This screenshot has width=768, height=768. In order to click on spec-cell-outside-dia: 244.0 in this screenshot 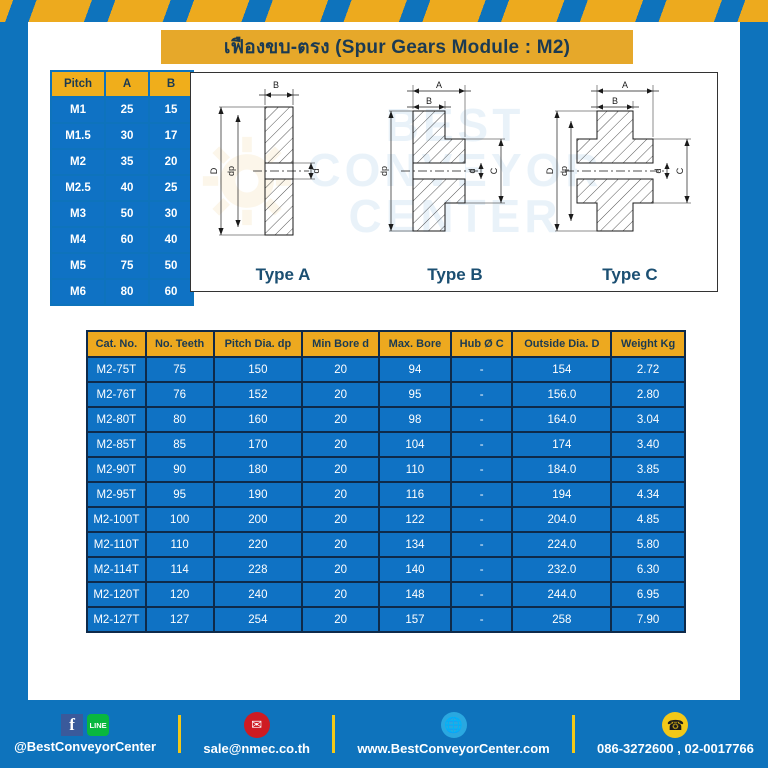, I will do `click(562, 594)`.